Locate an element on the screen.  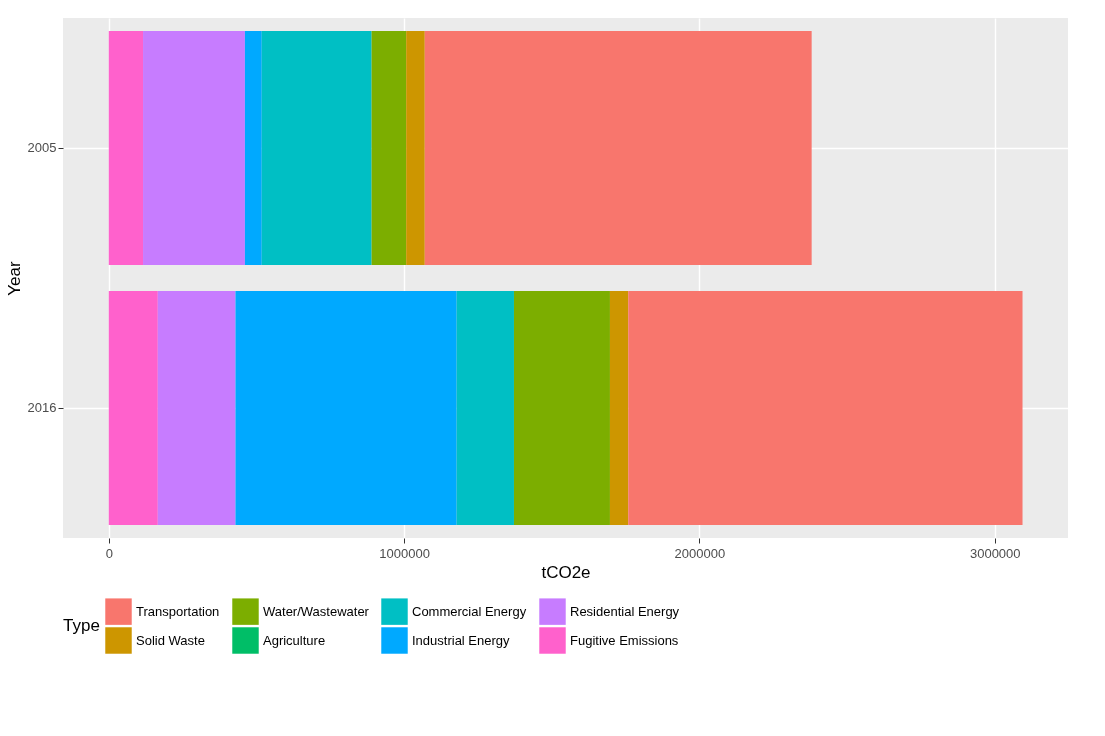
y-tick-label: 2005 is located at coordinates (42, 147).